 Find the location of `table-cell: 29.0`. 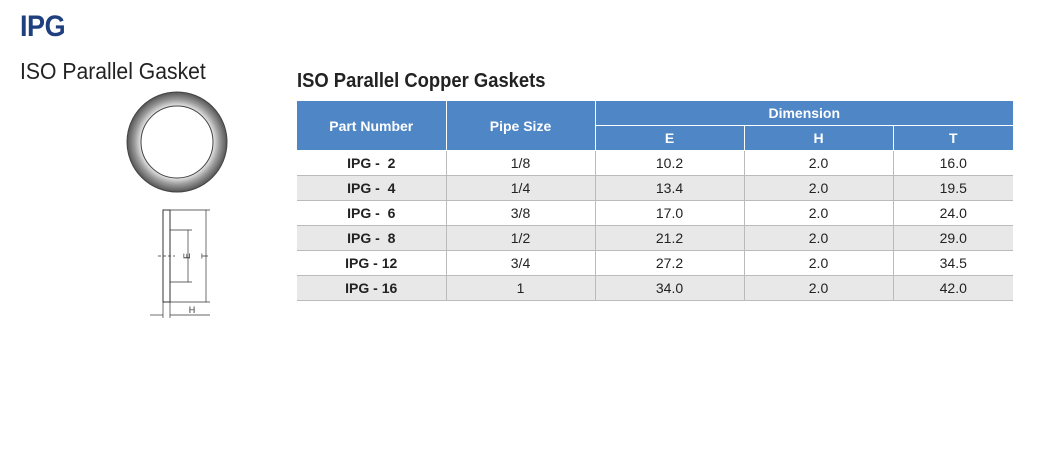

table-cell: 29.0 is located at coordinates (953, 238).